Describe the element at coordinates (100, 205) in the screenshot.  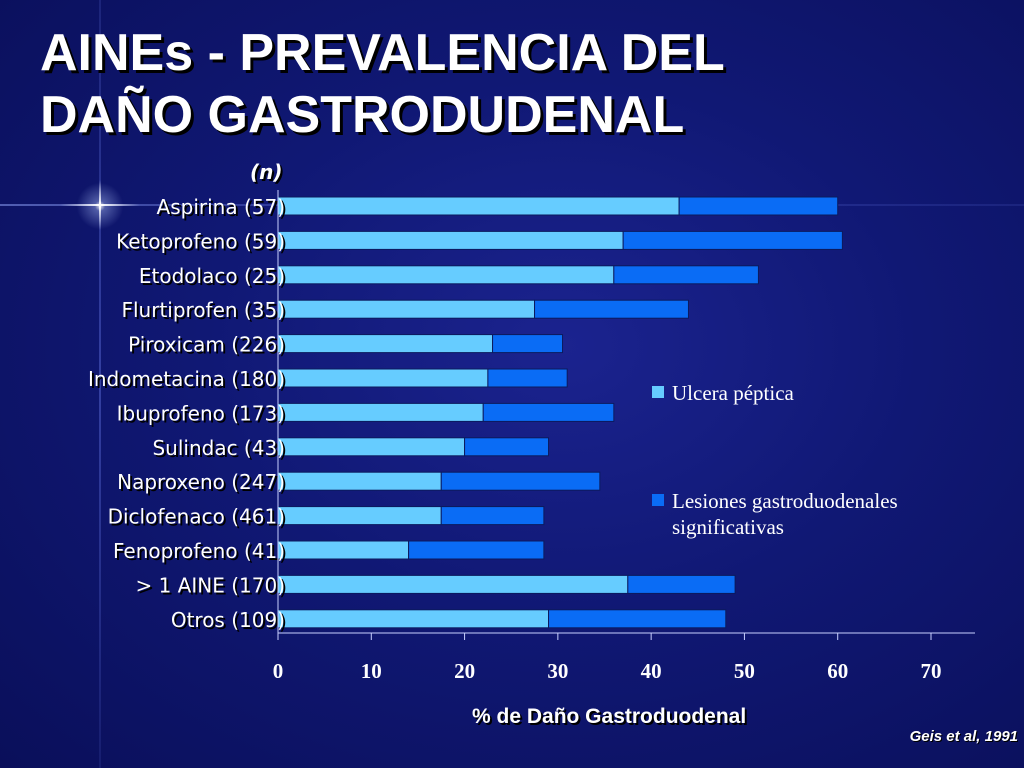
I see `decorative-star-ray-vertical` at that location.